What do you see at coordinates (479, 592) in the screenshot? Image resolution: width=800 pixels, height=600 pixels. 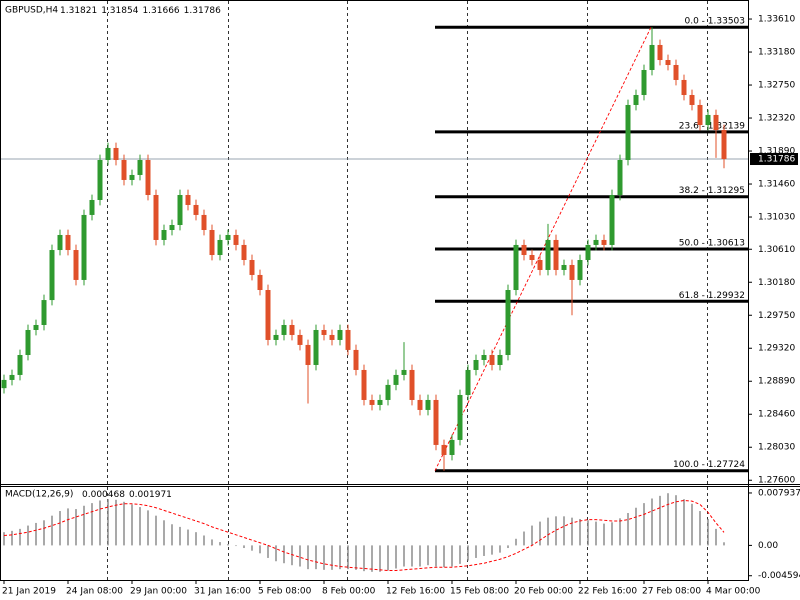 I see `x-tick-label: 15 Feb 08:00` at bounding box center [479, 592].